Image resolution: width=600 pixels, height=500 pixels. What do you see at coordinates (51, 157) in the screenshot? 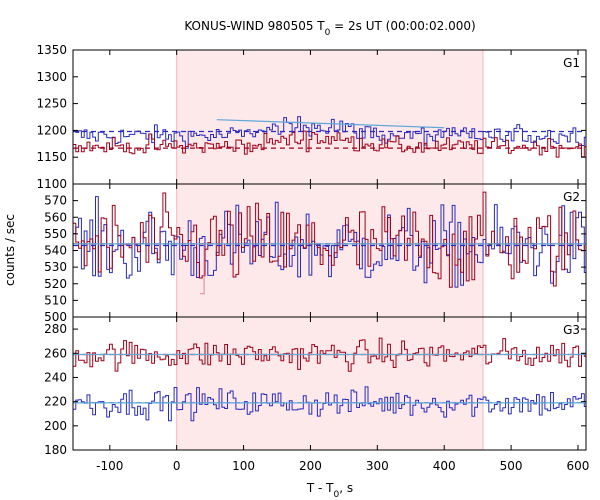
I see `y-tick-label: 1150` at bounding box center [51, 157].